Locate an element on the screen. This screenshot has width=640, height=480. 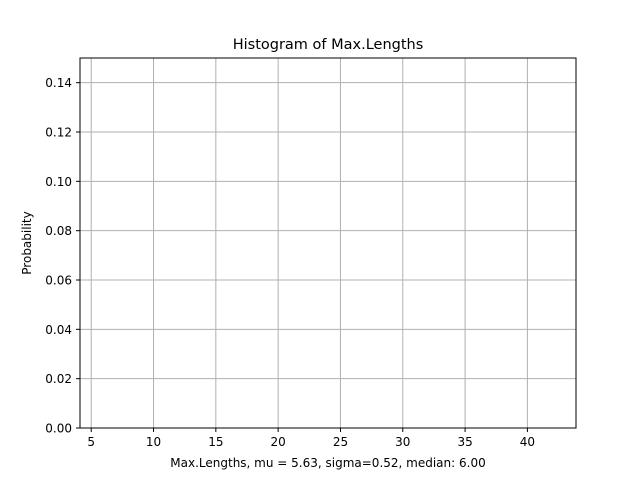
x-tick-label: 15 is located at coordinates (215, 442).